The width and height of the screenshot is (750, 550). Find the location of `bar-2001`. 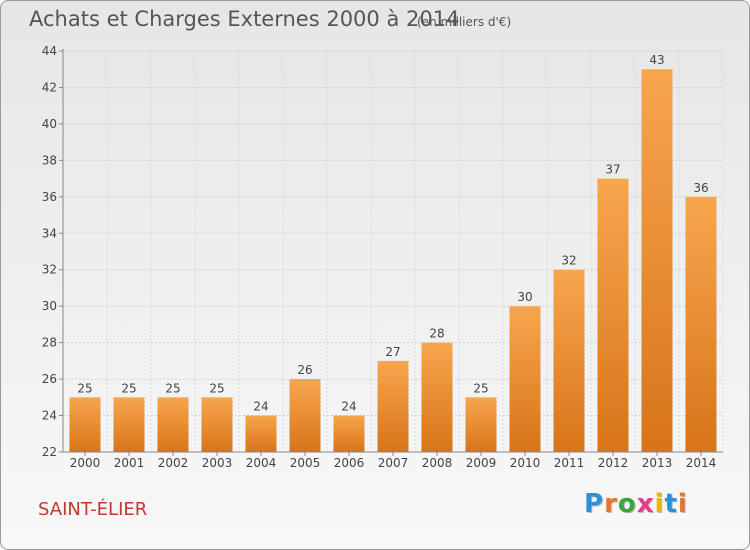

bar-2001 is located at coordinates (129, 424).